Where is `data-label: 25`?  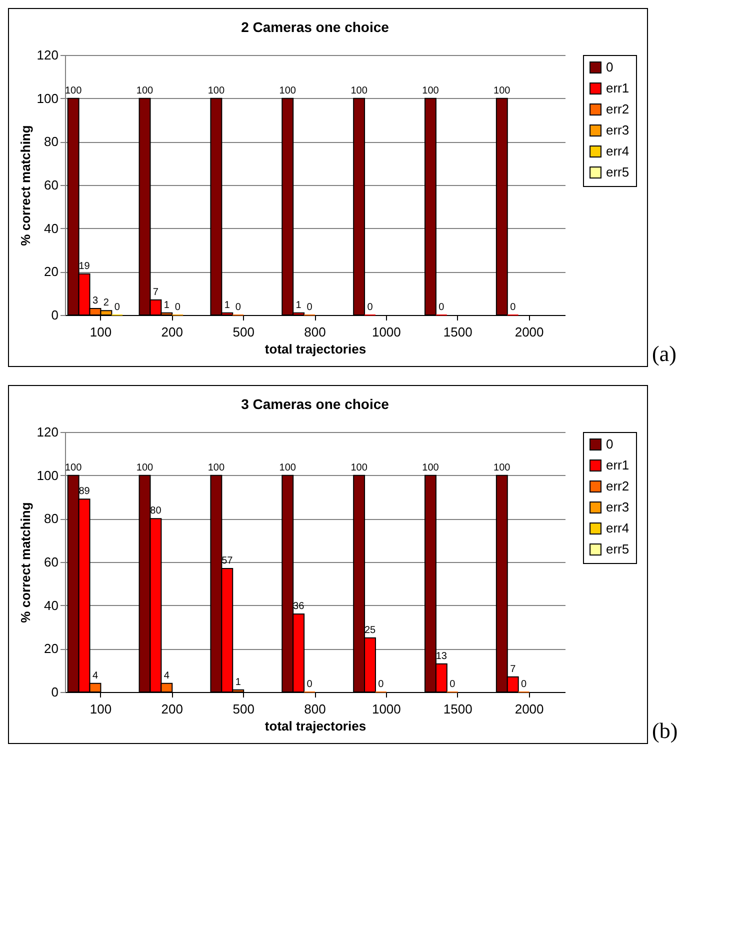
data-label: 25 is located at coordinates (370, 630).